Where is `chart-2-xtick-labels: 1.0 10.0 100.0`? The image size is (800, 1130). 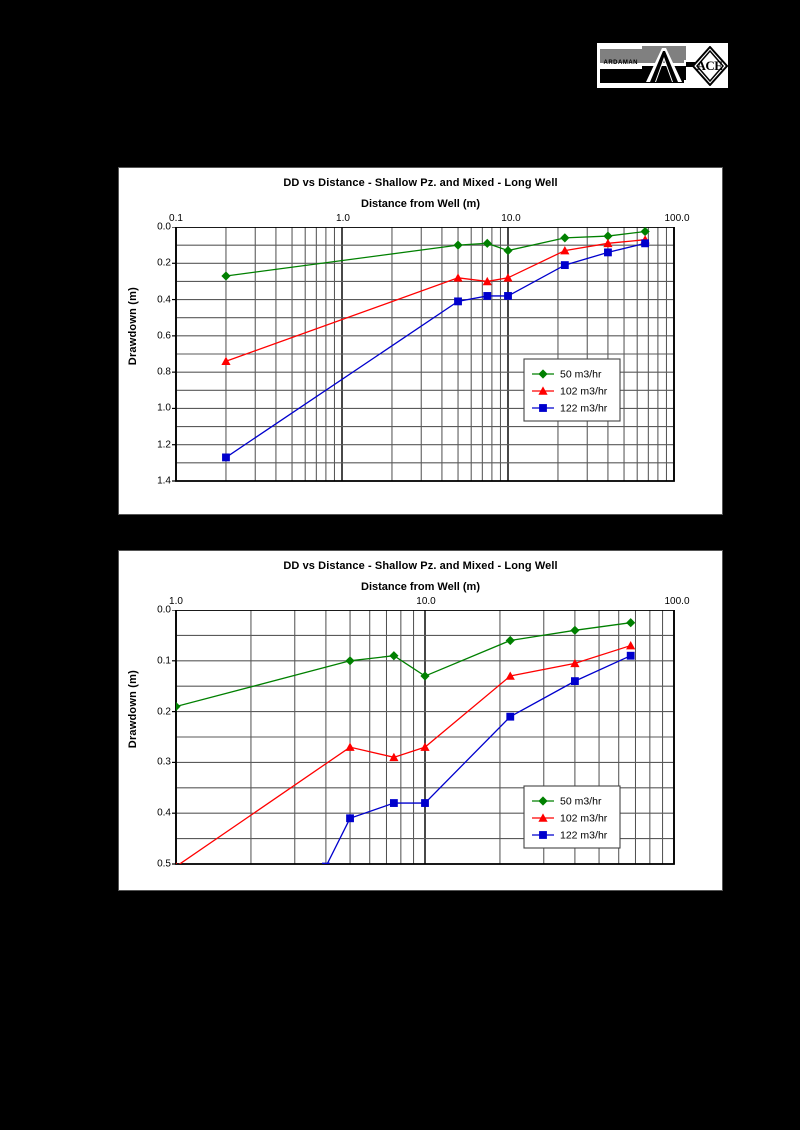 chart-2-xtick-labels: 1.0 10.0 100.0 is located at coordinates (421, 601).